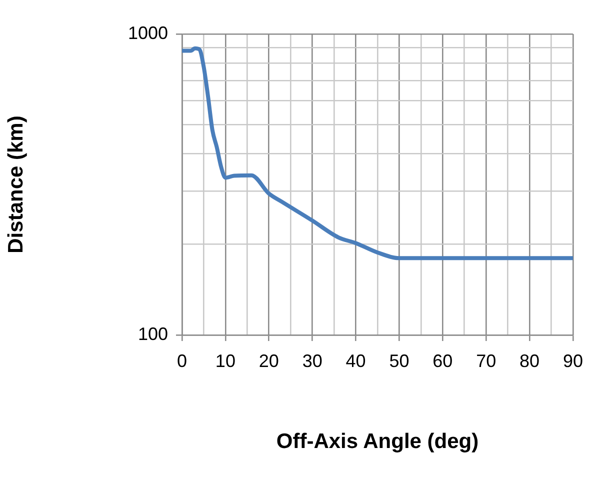 Image resolution: width=614 pixels, height=479 pixels. I want to click on x-tick-label: 10, so click(225, 360).